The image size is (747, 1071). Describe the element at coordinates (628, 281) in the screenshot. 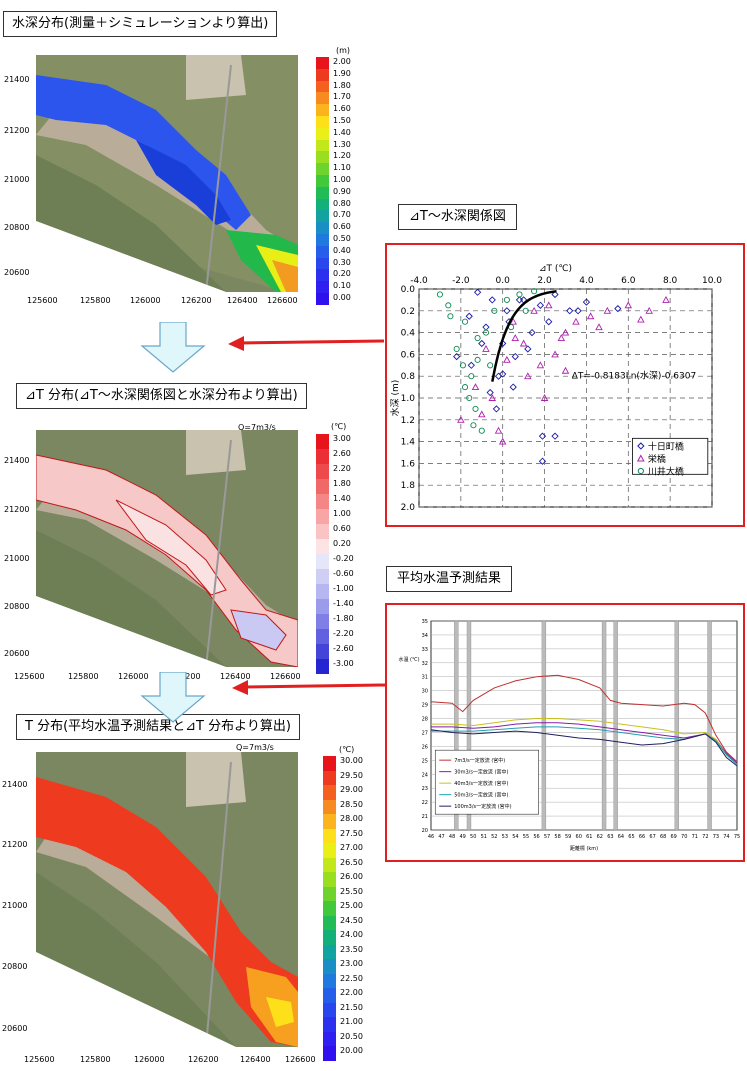

I see `x-tick-label: 6.0` at that location.